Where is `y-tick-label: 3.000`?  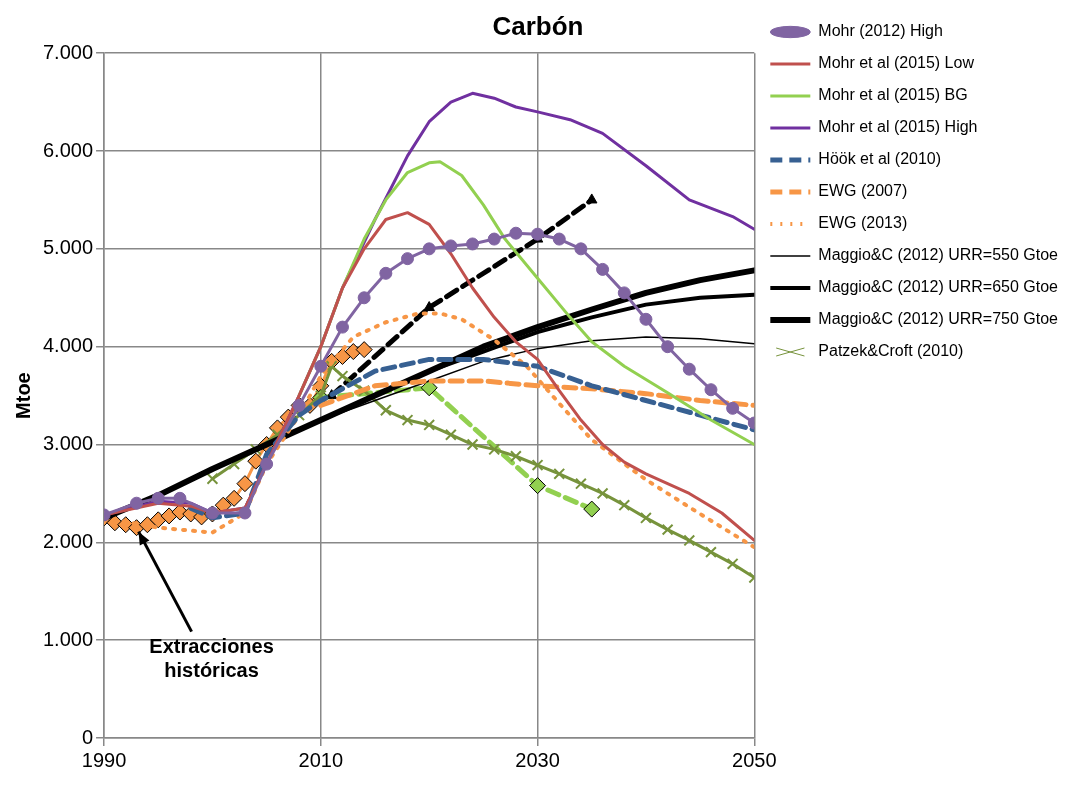
y-tick-label: 3.000 is located at coordinates (68, 443).